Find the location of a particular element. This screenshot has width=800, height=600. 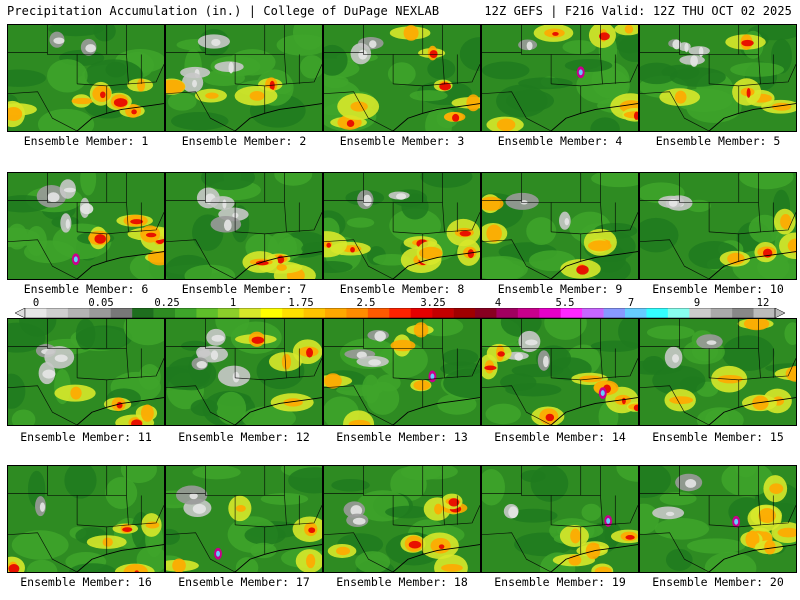

ensemble-member-label: Ensemble Member: 10 is located at coordinates (718, 289).